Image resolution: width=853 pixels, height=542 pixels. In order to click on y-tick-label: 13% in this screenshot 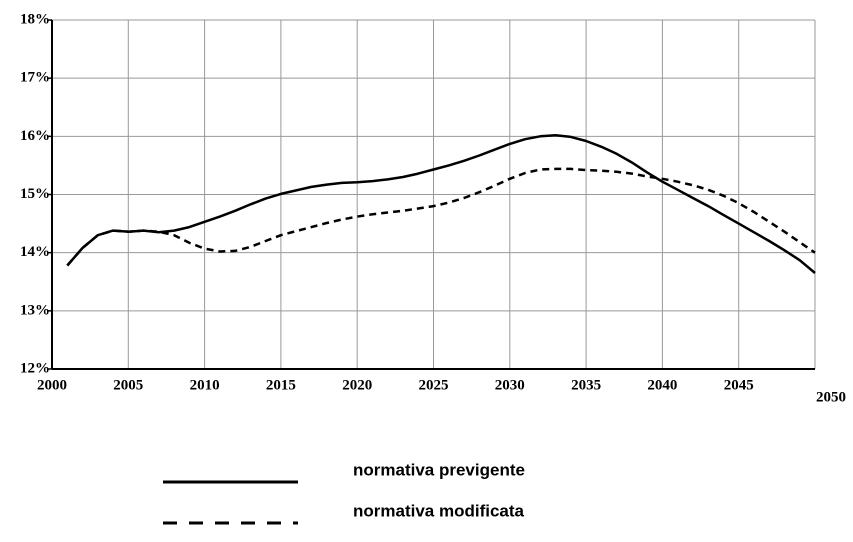, I will do `click(35, 310)`.